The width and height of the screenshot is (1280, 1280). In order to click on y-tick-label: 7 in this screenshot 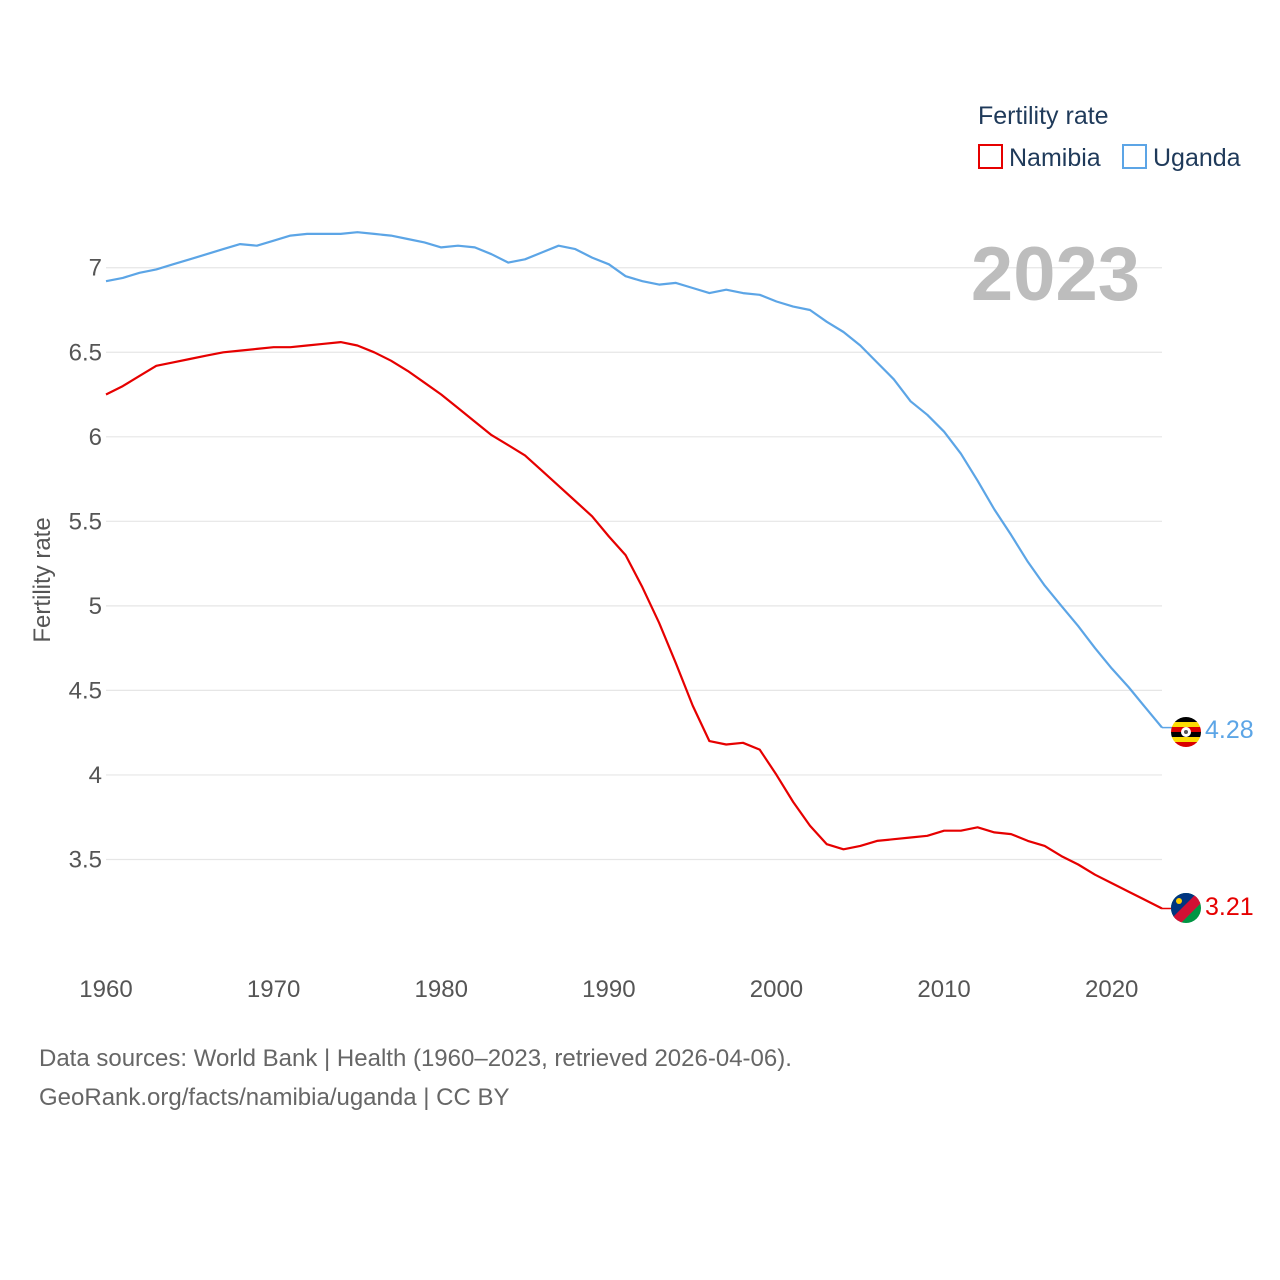, I will do `click(95, 268)`.